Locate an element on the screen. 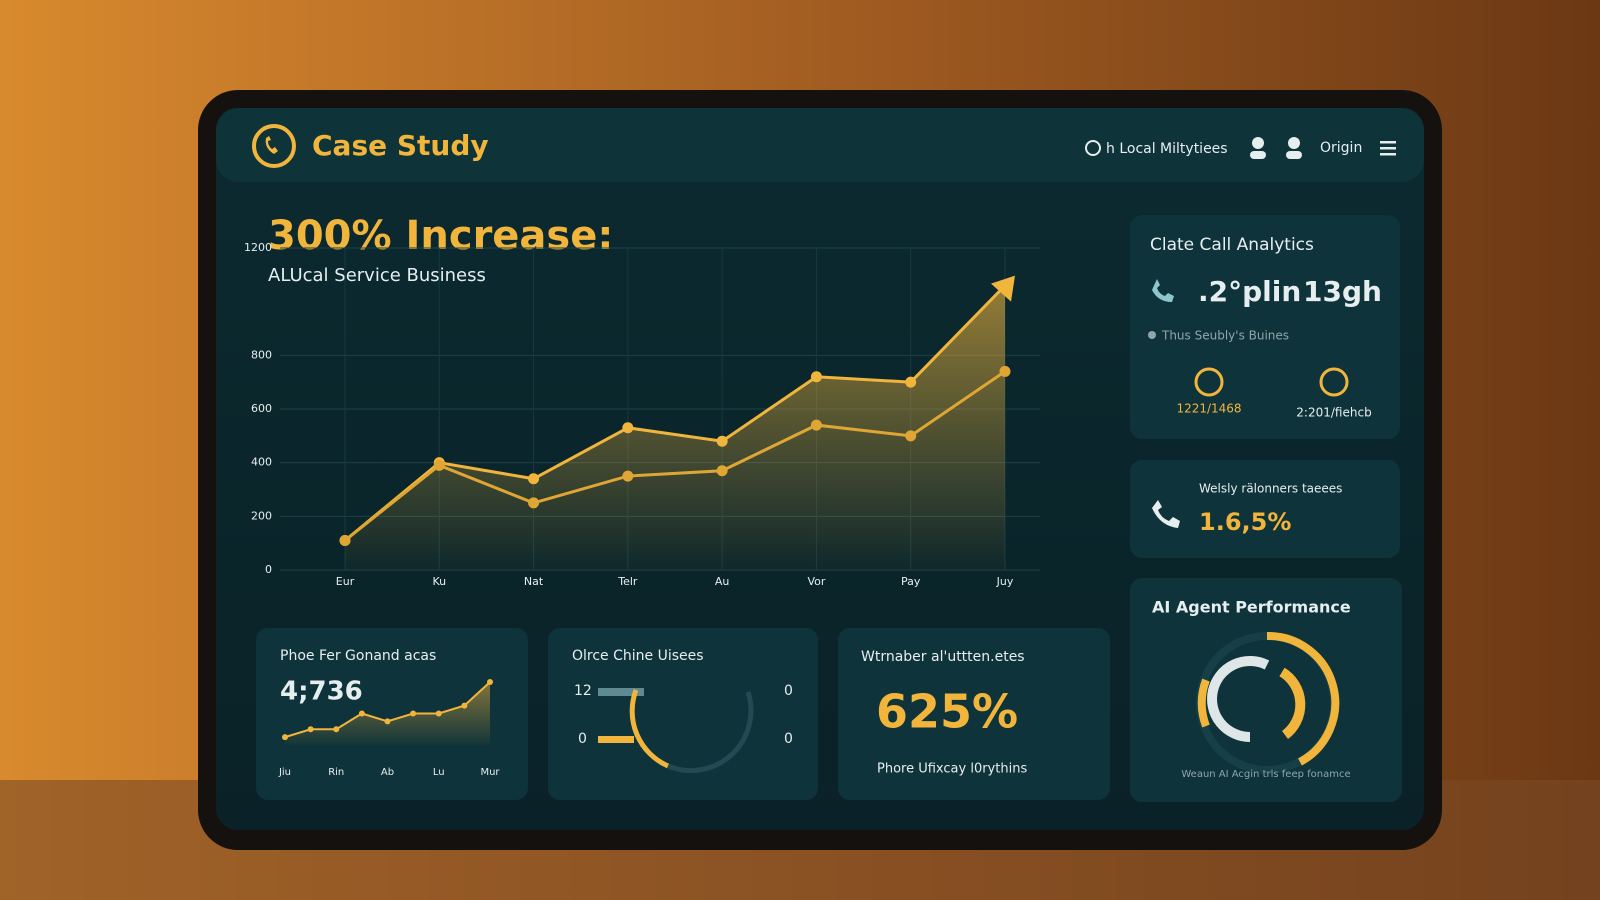 The width and height of the screenshot is (1600, 900). panel-title: Clate Call Analytics is located at coordinates (1232, 245).